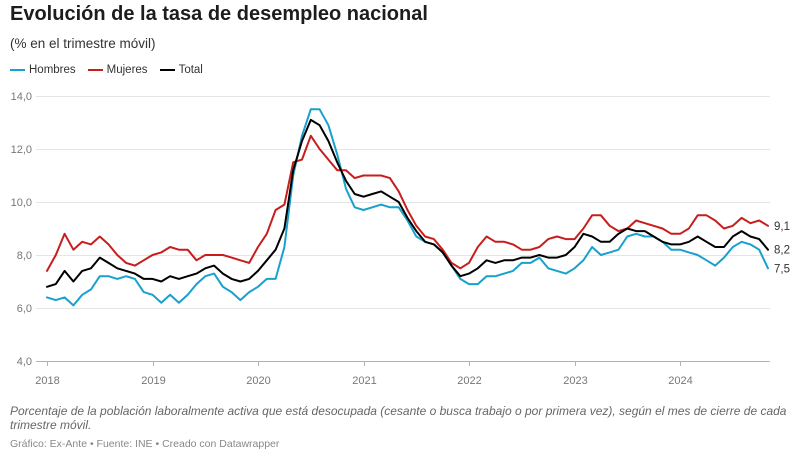 The height and width of the screenshot is (450, 800). I want to click on legend-item-hombres: Hombres, so click(43, 70).